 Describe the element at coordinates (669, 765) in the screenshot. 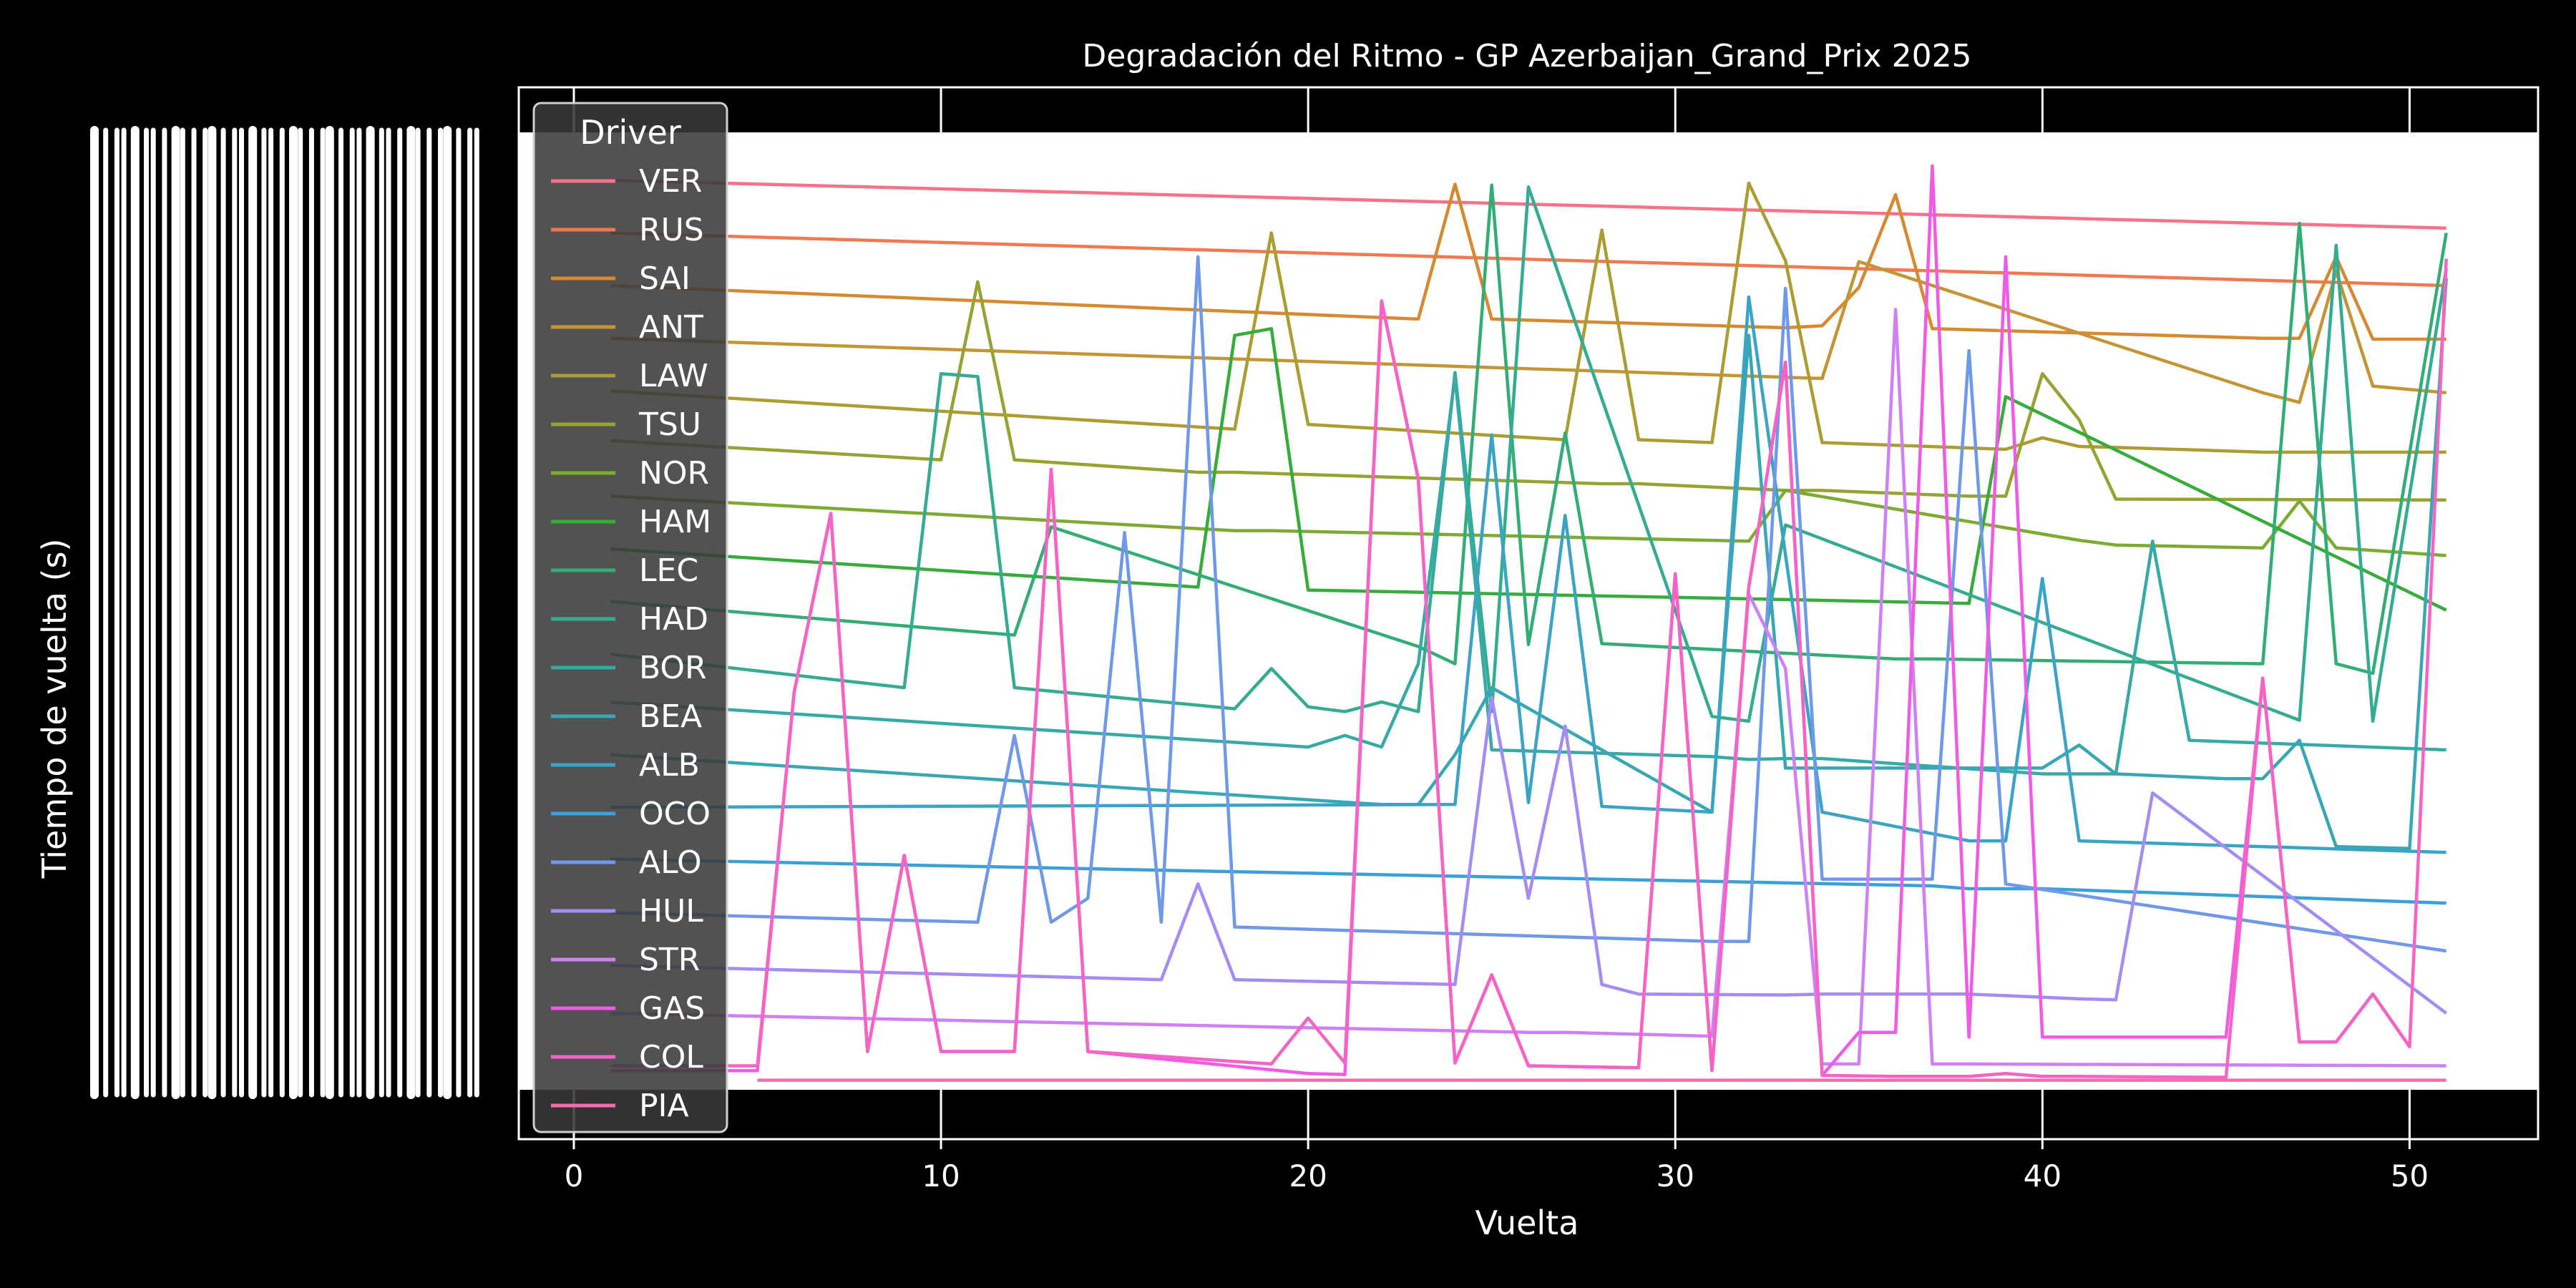

I see `legend-label-alb: ALB` at that location.